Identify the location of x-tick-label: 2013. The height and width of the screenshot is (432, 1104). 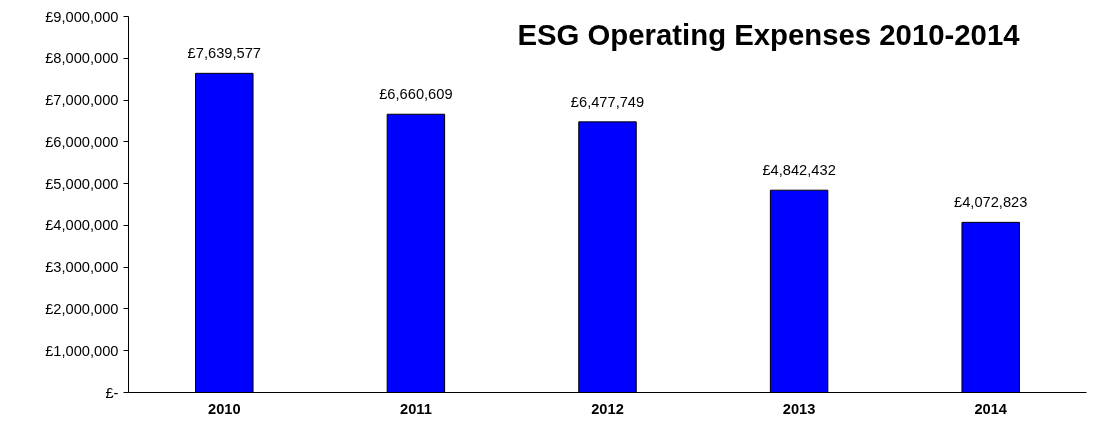
(799, 408).